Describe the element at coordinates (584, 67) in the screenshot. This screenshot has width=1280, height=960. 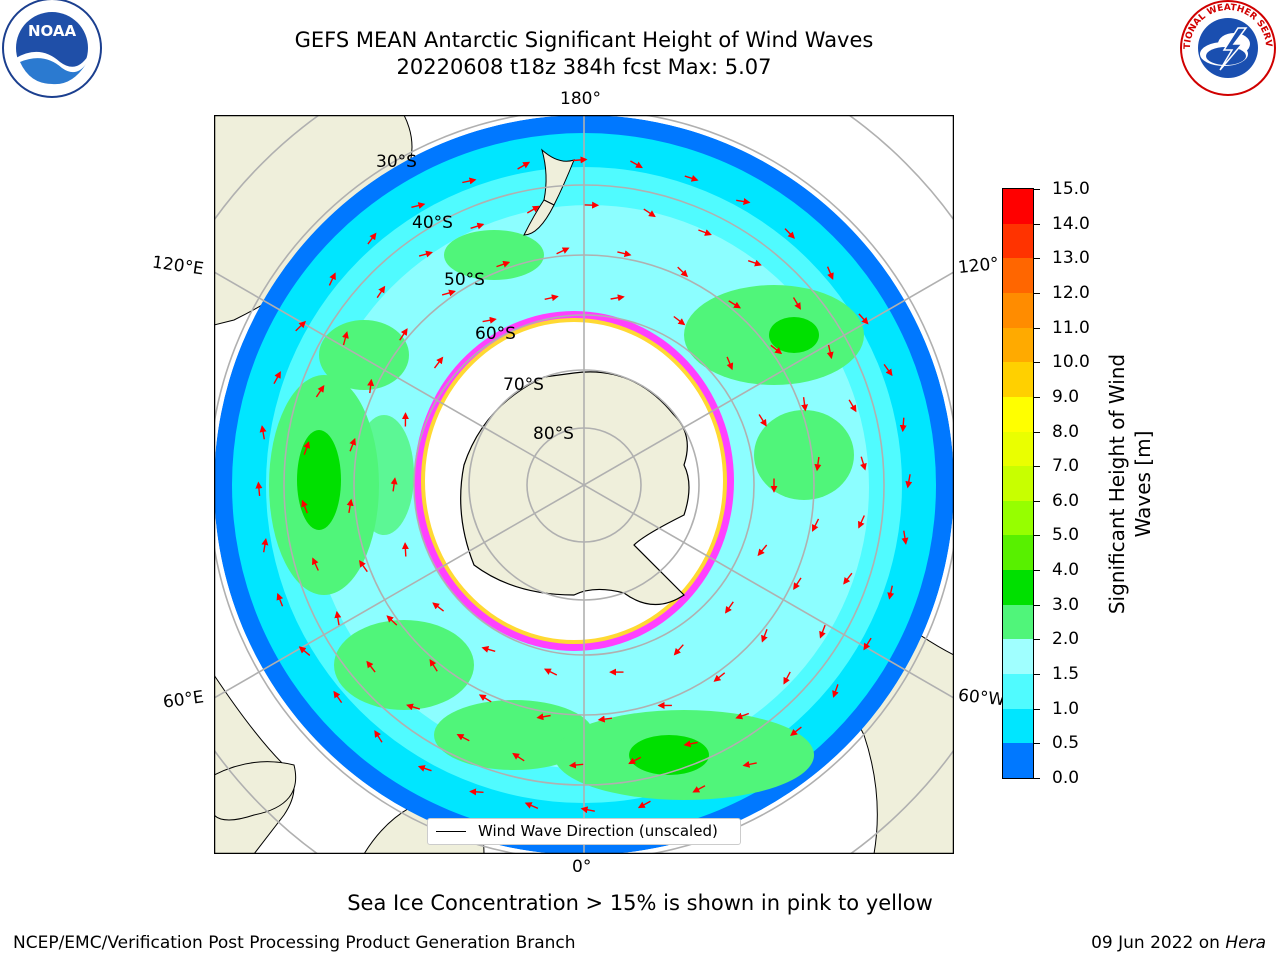
I see `chart-subtitle: 20220608 t18z 384h fcst Max: 5.07` at that location.